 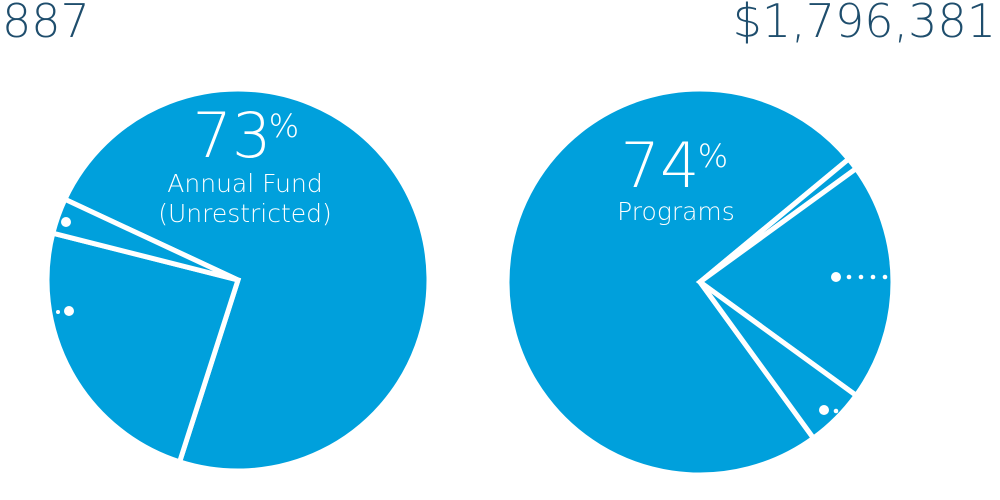 I want to click on left-callout-unit: %, so click(x=284, y=126).